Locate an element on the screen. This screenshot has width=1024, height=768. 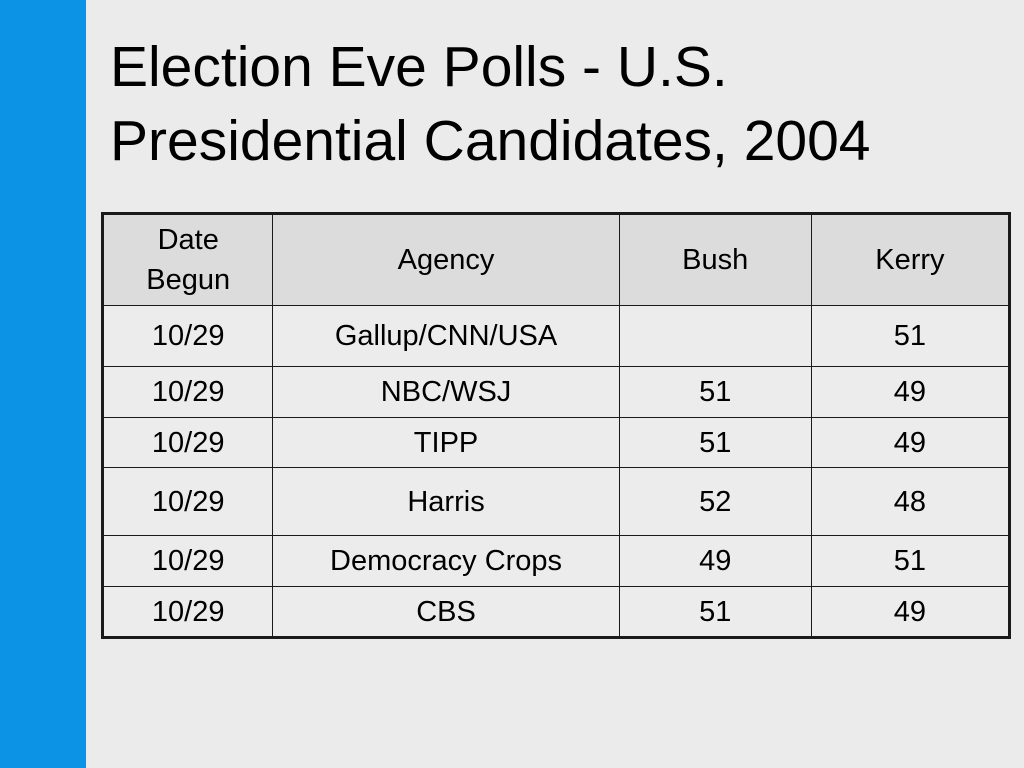
cell-bush is located at coordinates (715, 336).